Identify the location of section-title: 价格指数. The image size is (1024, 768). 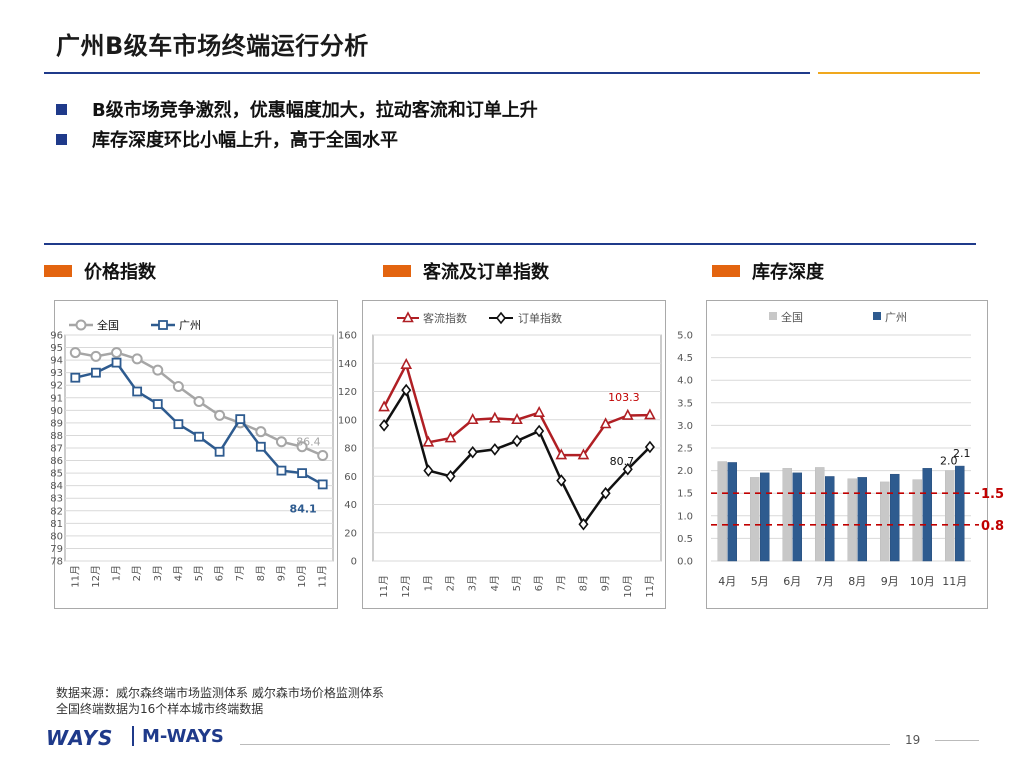
(120, 272).